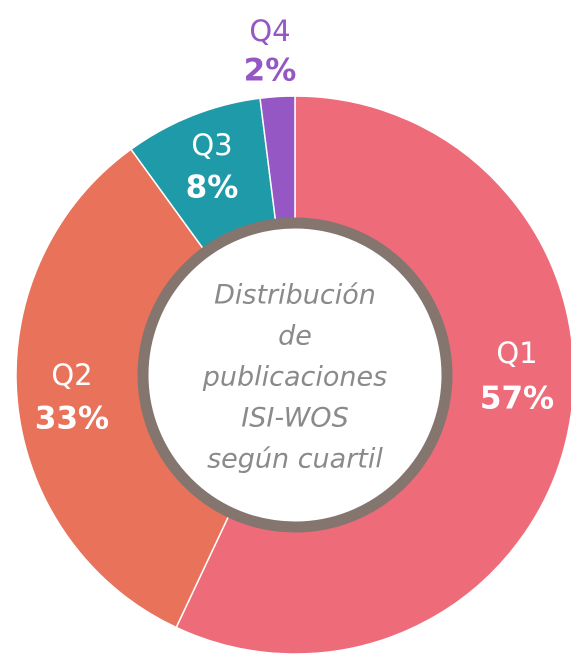 The width and height of the screenshot is (571, 655). Describe the element at coordinates (516, 353) in the screenshot. I see `category-label: Q1` at that location.